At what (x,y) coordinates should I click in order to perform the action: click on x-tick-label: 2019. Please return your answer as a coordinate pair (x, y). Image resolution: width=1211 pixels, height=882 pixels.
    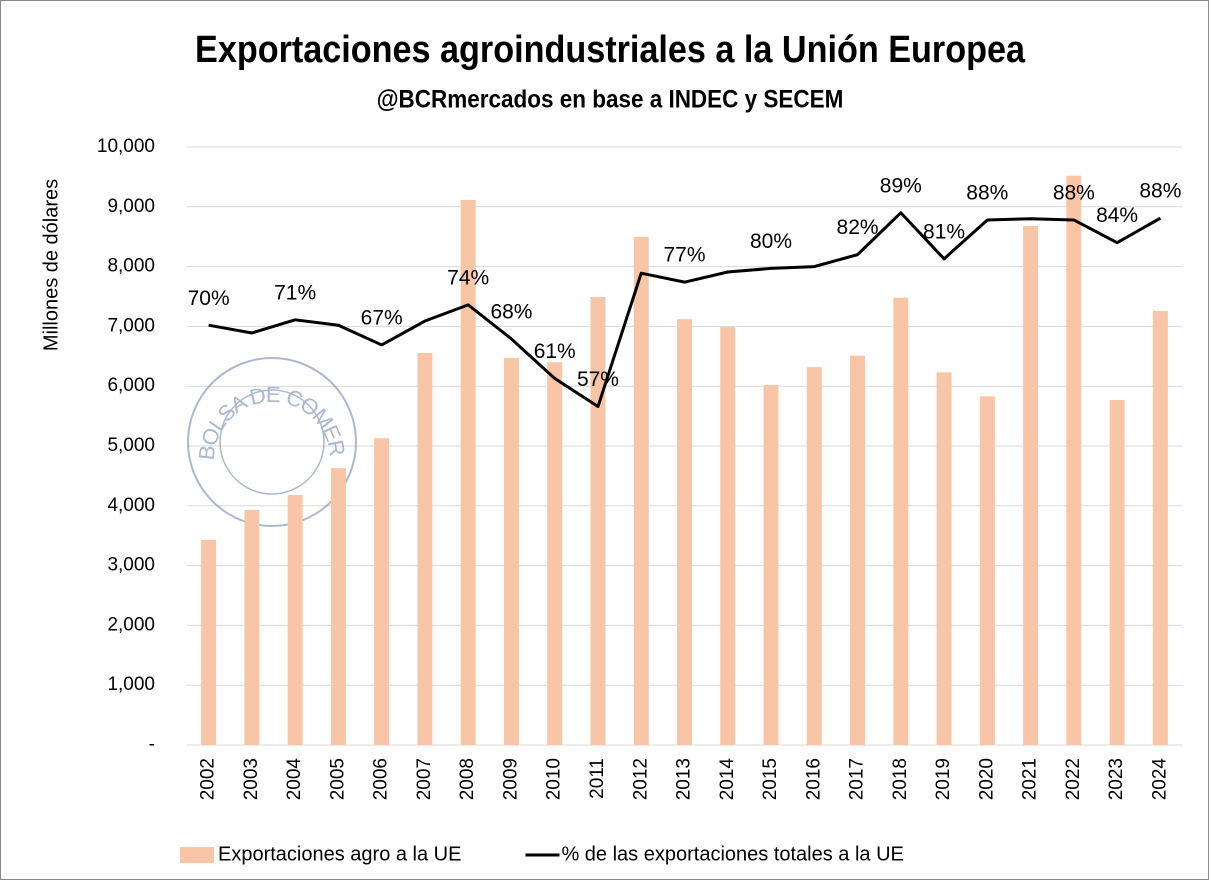
    Looking at the image, I should click on (943, 779).